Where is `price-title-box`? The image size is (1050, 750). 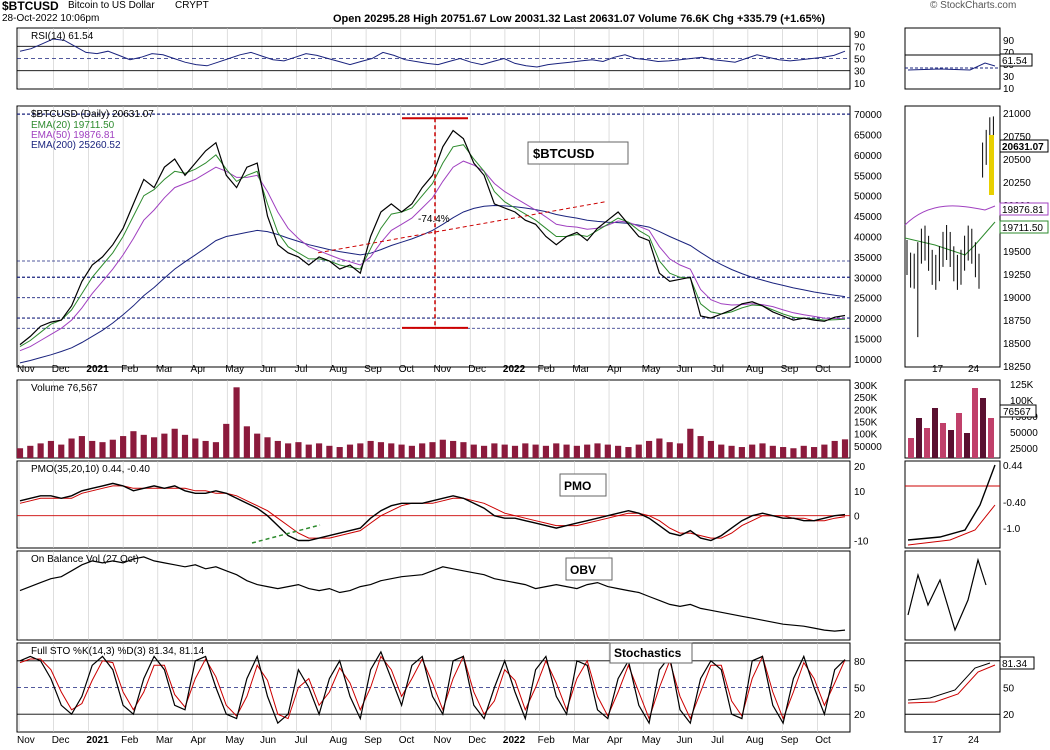
price-title-box is located at coordinates (578, 153).